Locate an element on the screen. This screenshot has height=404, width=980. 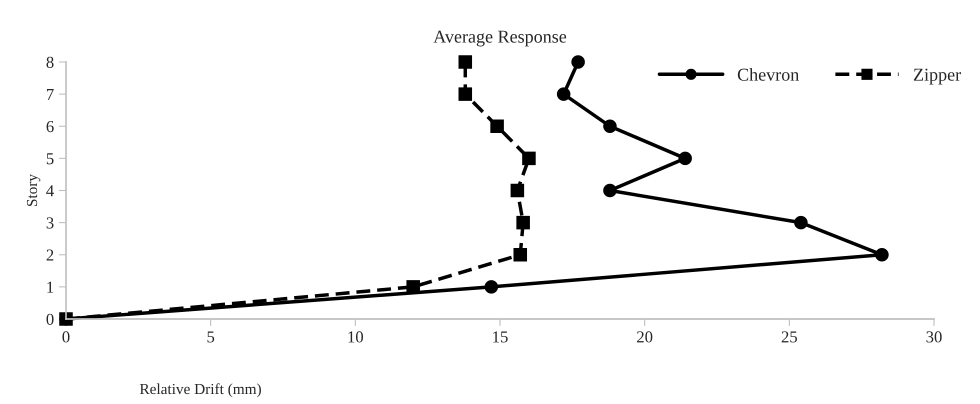
y-axis-title: Story is located at coordinates (33, 190).